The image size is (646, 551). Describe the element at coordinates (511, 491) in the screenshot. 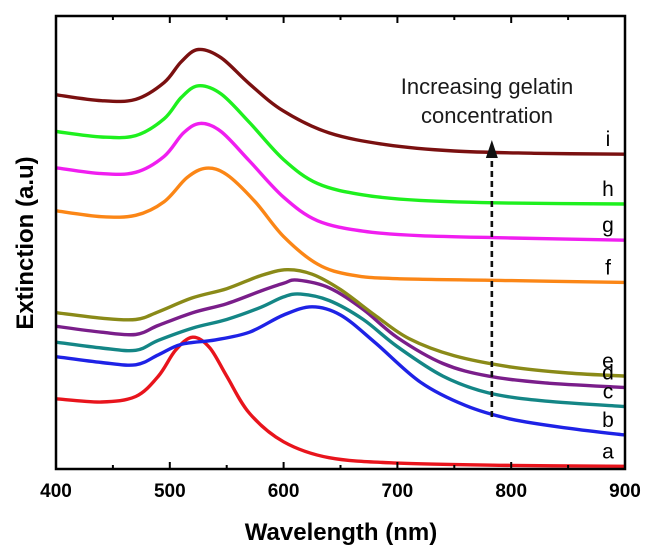

I see `x-tick-label-800: 800` at that location.